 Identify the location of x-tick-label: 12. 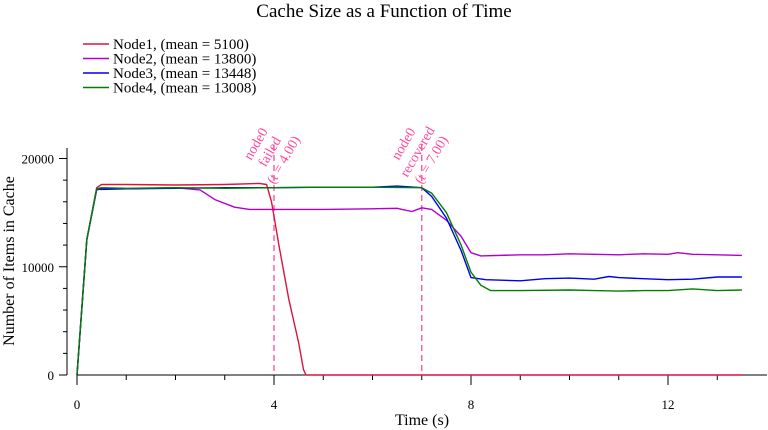
(668, 404).